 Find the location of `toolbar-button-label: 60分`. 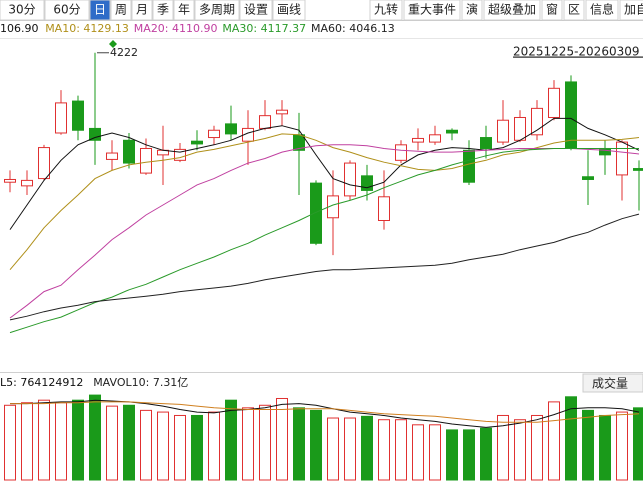

toolbar-button-label: 60分 is located at coordinates (66, 10).